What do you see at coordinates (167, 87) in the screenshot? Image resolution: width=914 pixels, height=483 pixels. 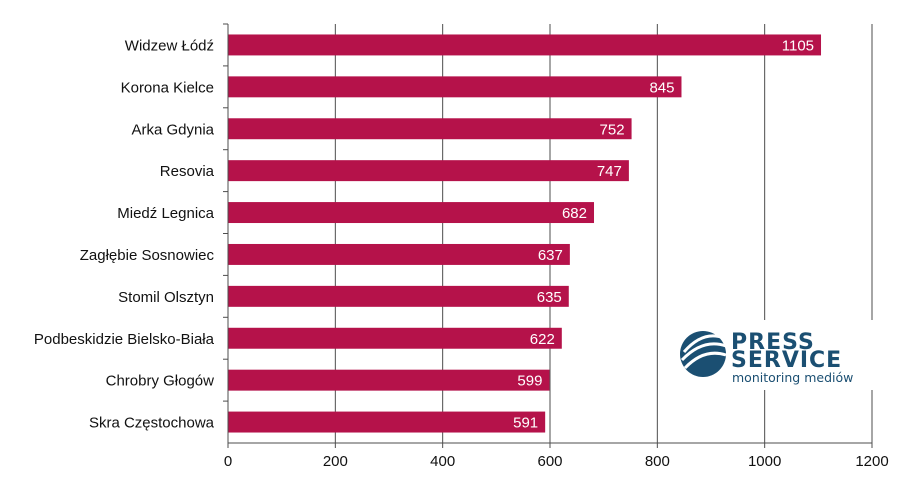 I see `category-label: Korona Kielce` at bounding box center [167, 87].